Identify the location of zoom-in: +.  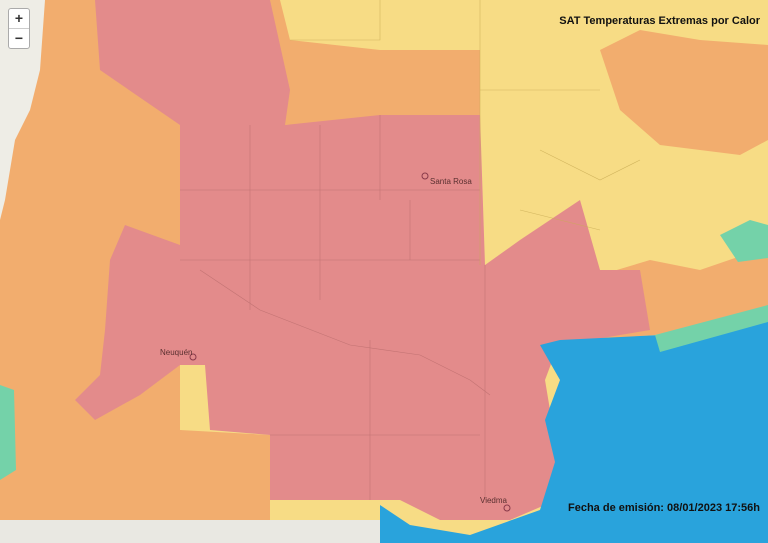
(19, 18).